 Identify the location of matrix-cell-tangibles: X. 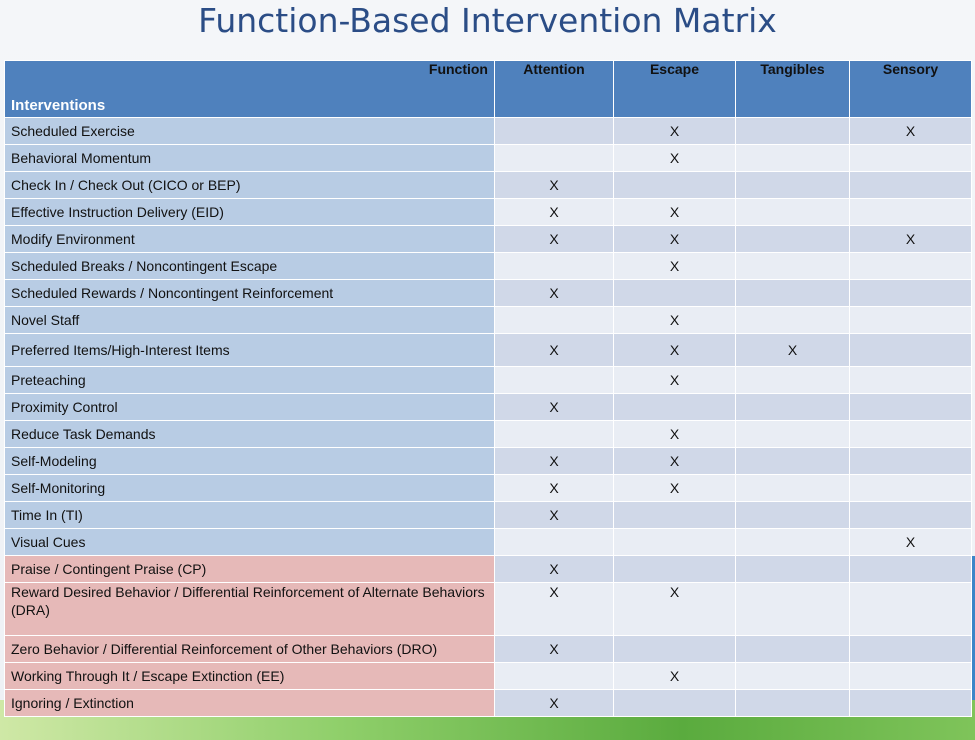
(792, 350).